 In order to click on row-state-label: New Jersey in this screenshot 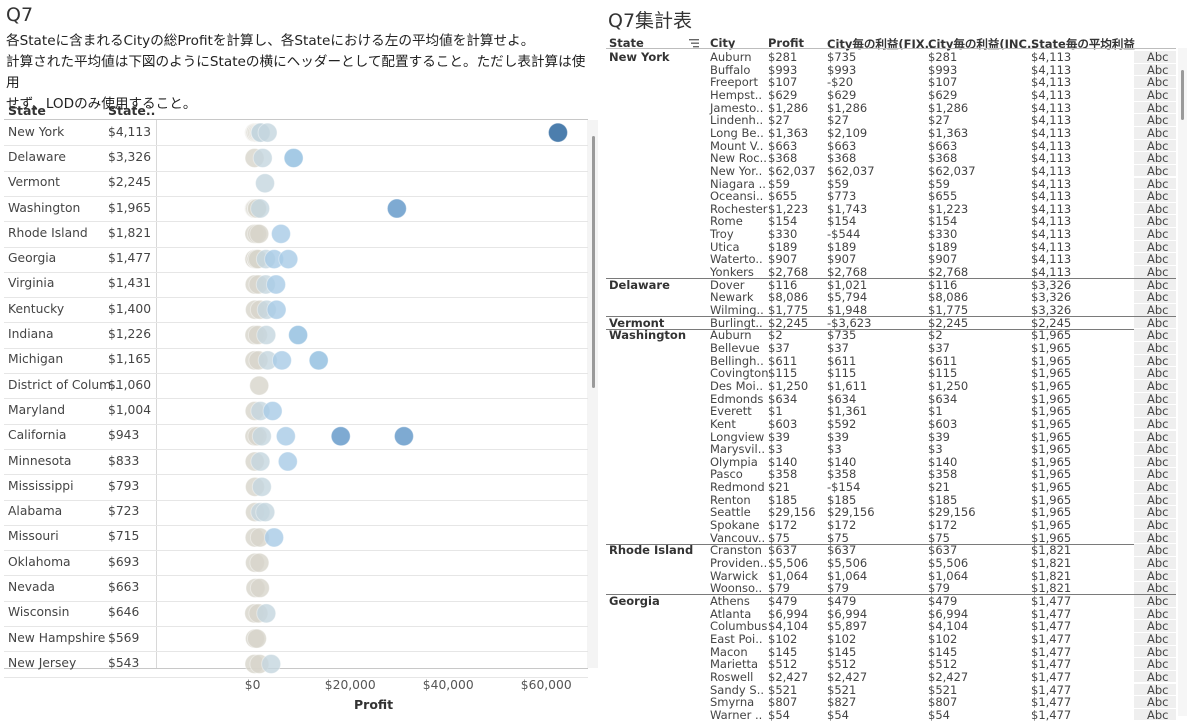, I will do `click(42, 662)`.